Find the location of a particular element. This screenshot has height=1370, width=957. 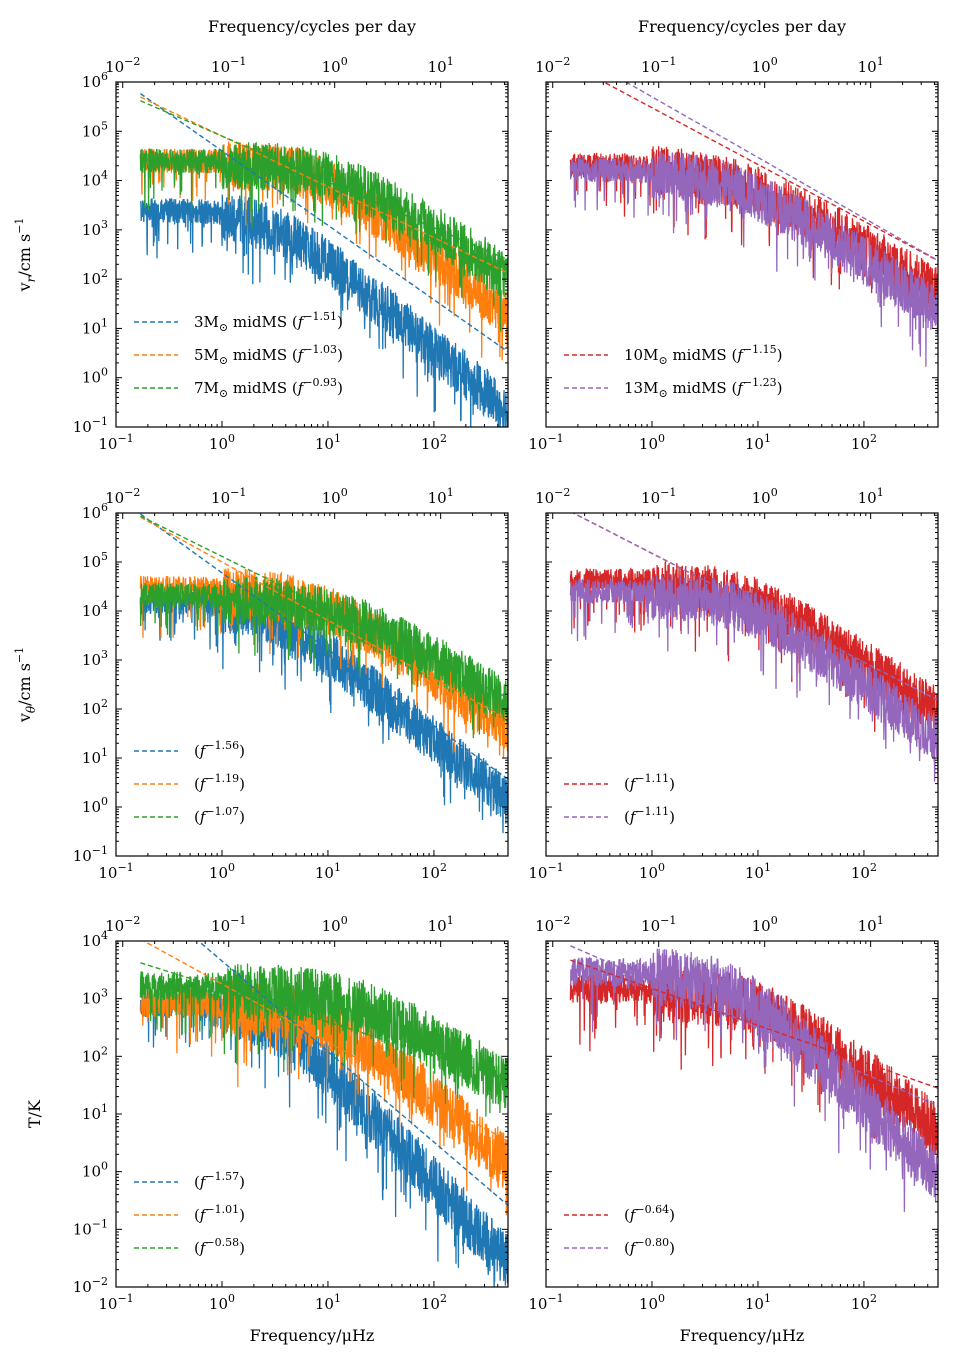

y-axis-title: vθ/cm s−1 is located at coordinates (25, 685).